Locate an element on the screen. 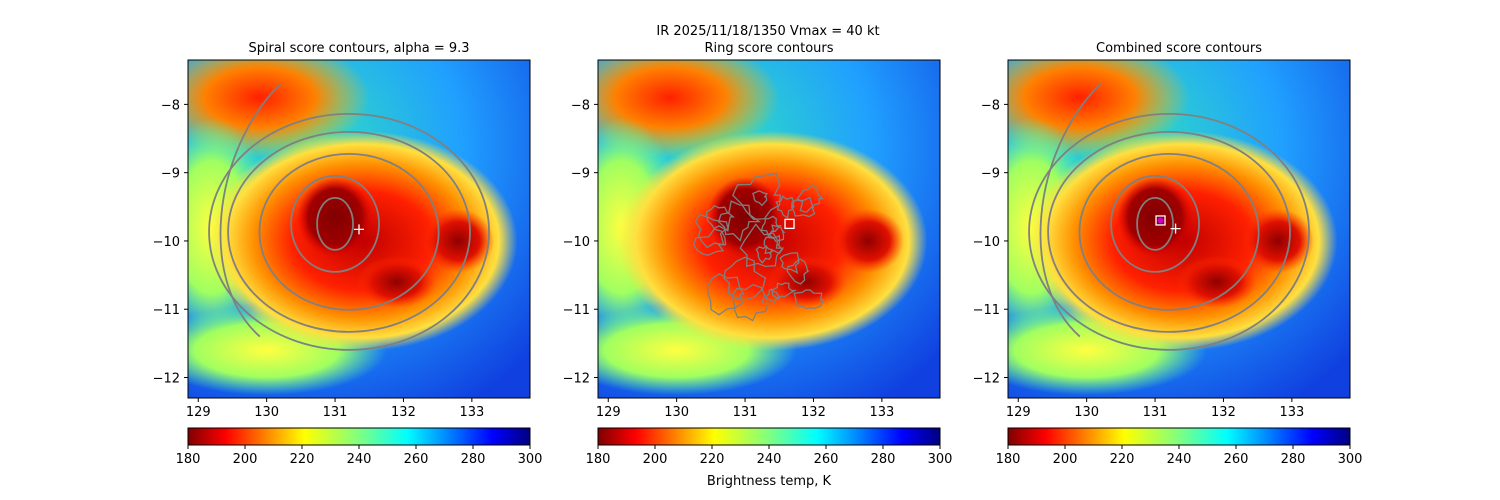 The height and width of the screenshot is (500, 1500). panel-title: Spiral score contours, alpha = 9.3 is located at coordinates (358, 48).